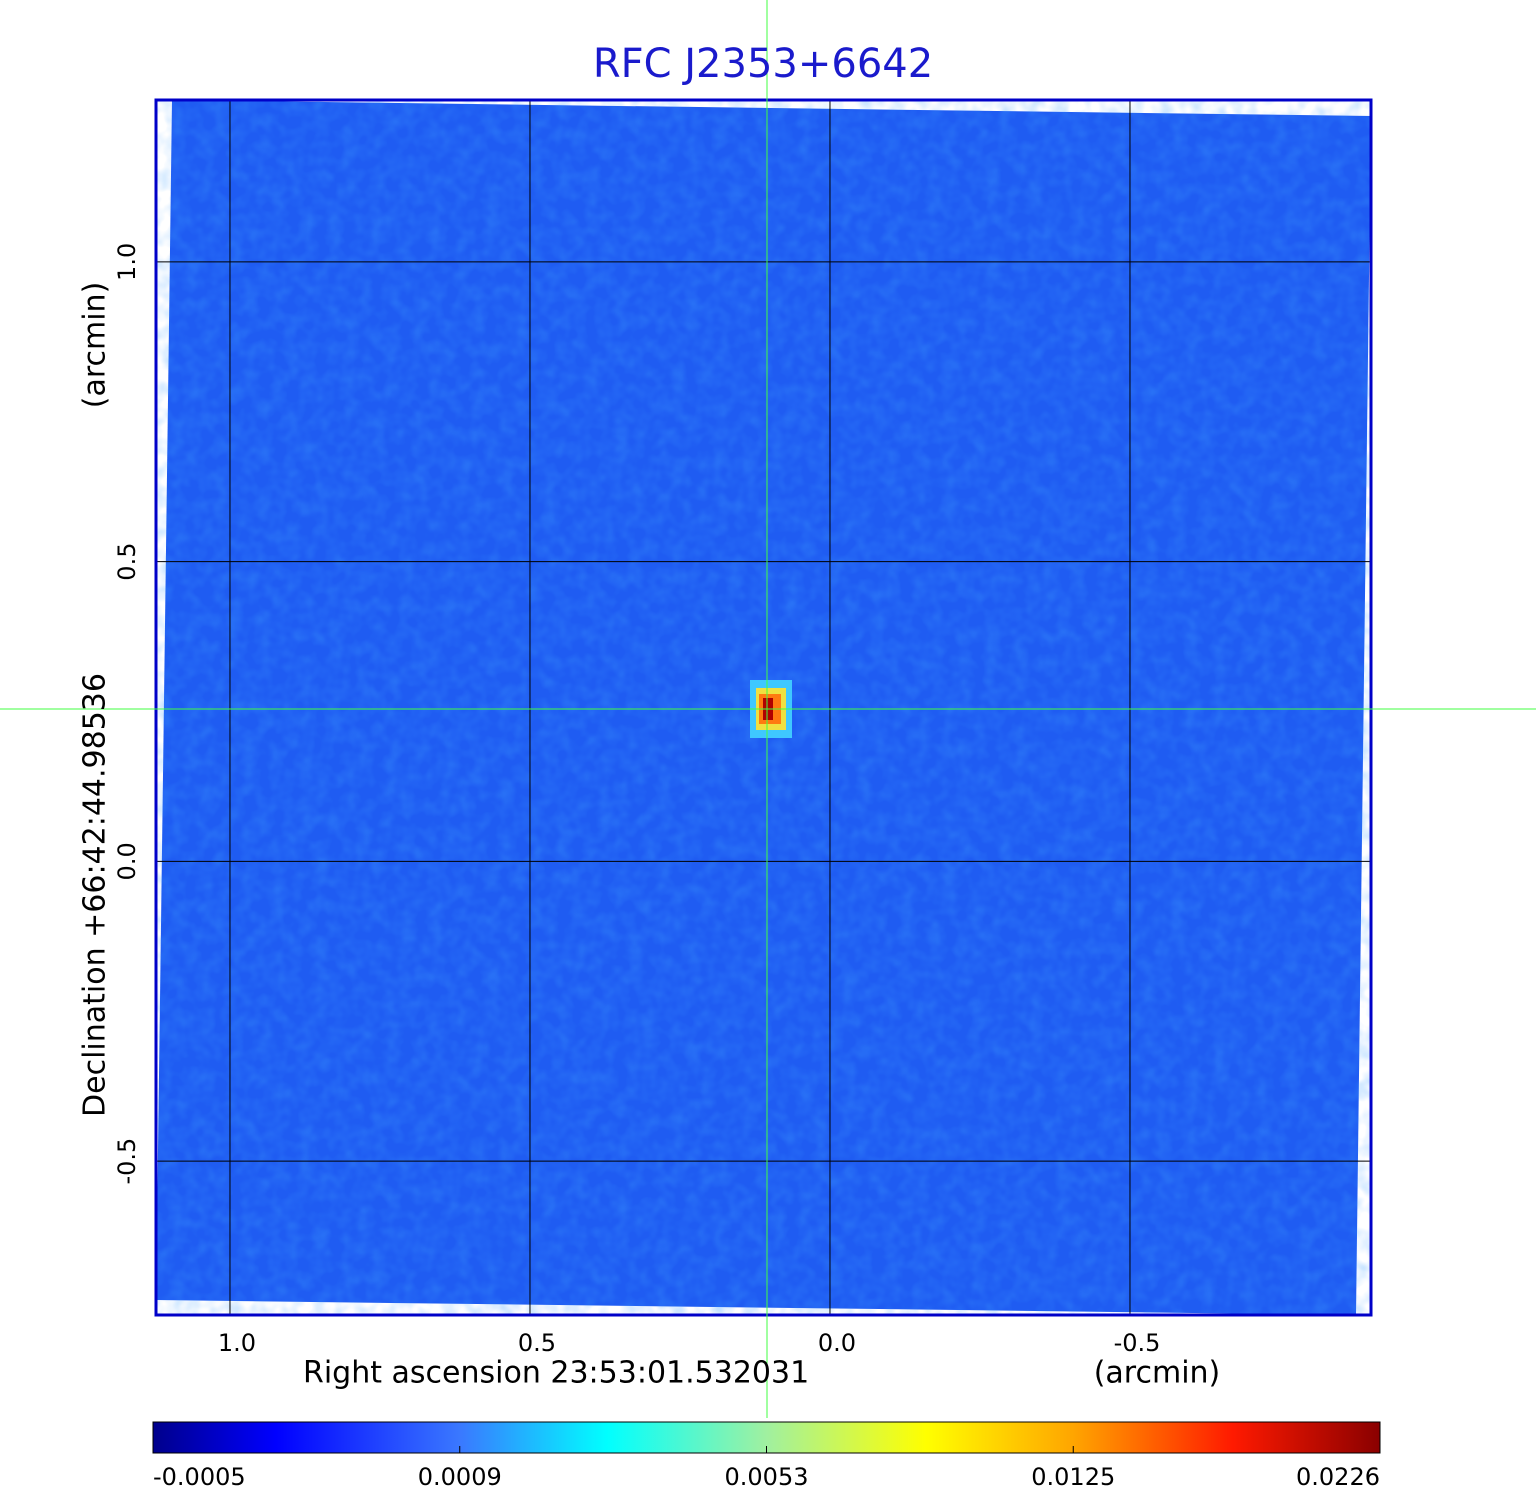  I want to click on x-tick-label: 0.0, so click(837, 1343).